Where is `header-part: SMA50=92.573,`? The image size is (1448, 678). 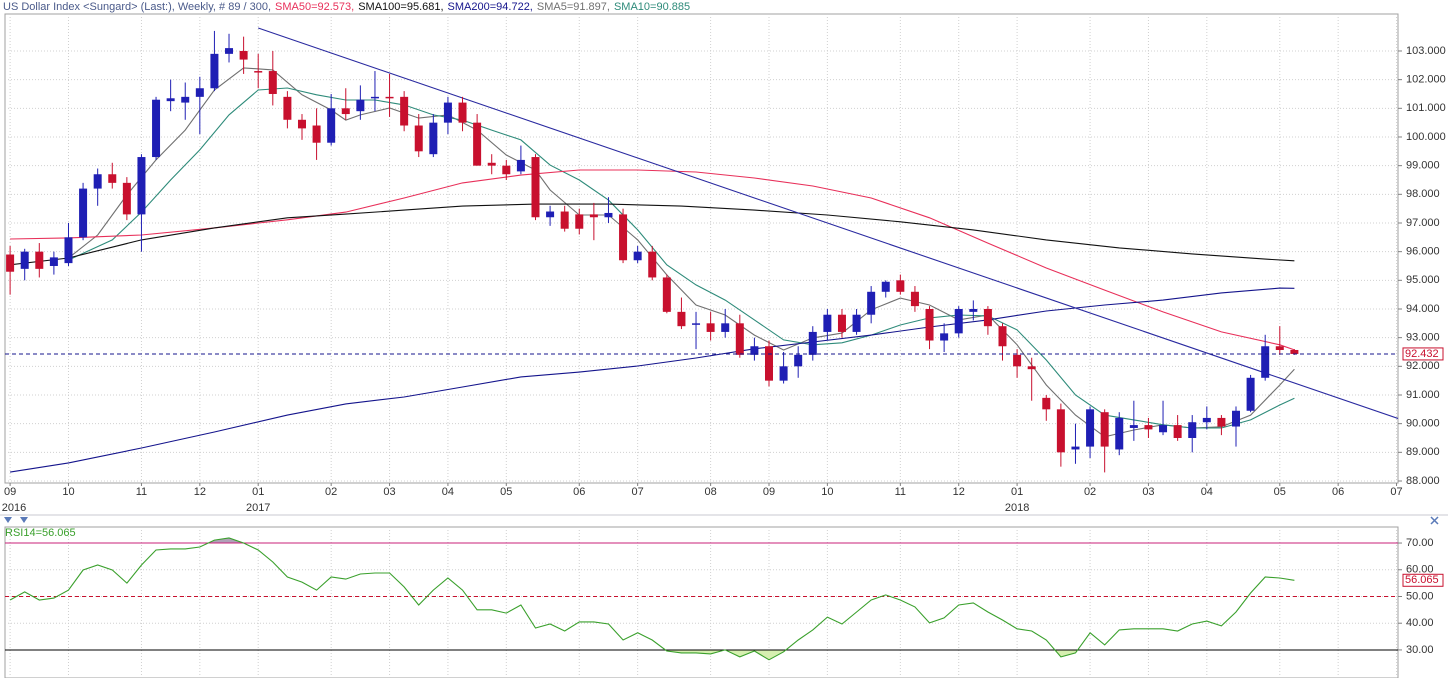 header-part: SMA50=92.573, is located at coordinates (314, 7).